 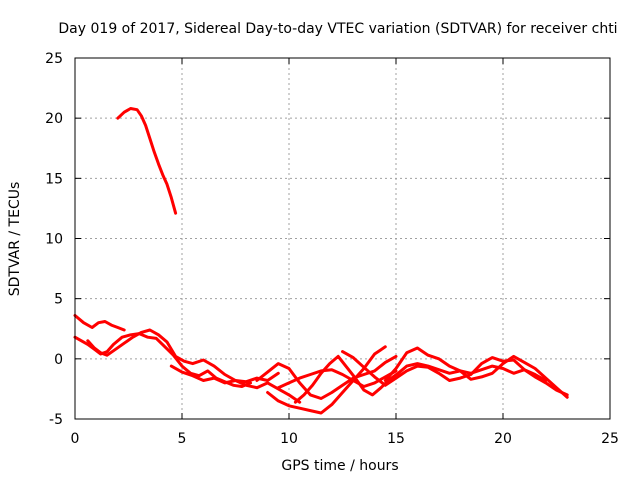 I want to click on x-tick-label: 20, so click(x=503, y=439).